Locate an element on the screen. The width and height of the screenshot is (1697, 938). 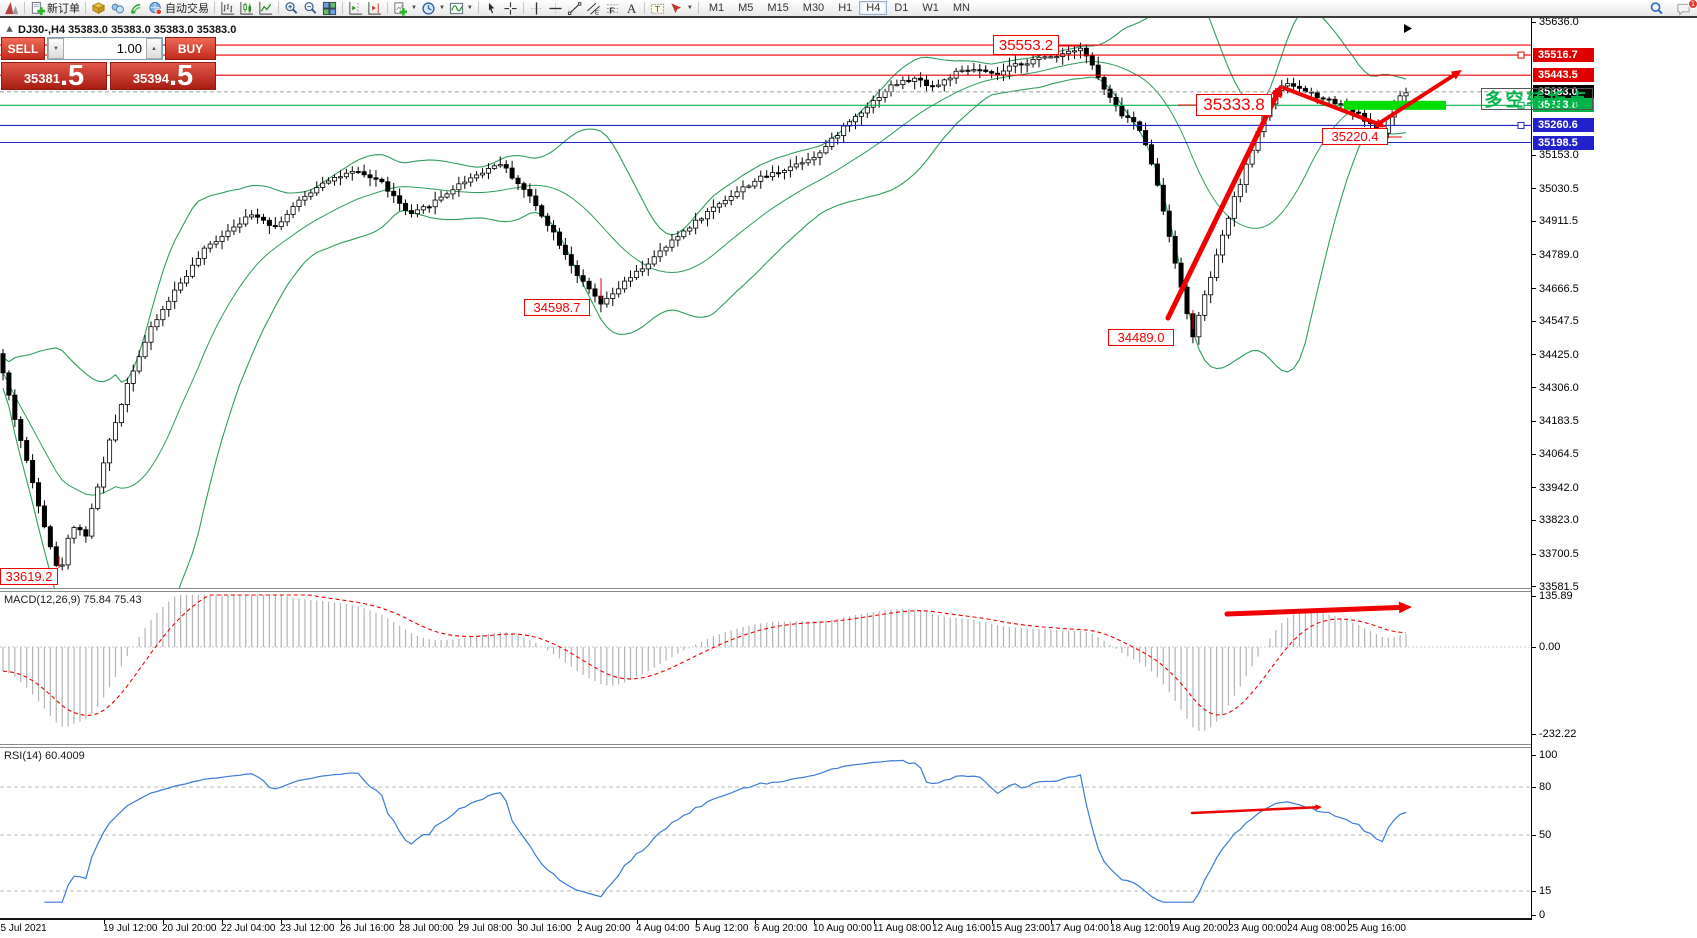
cursor-button is located at coordinates (491, 8).